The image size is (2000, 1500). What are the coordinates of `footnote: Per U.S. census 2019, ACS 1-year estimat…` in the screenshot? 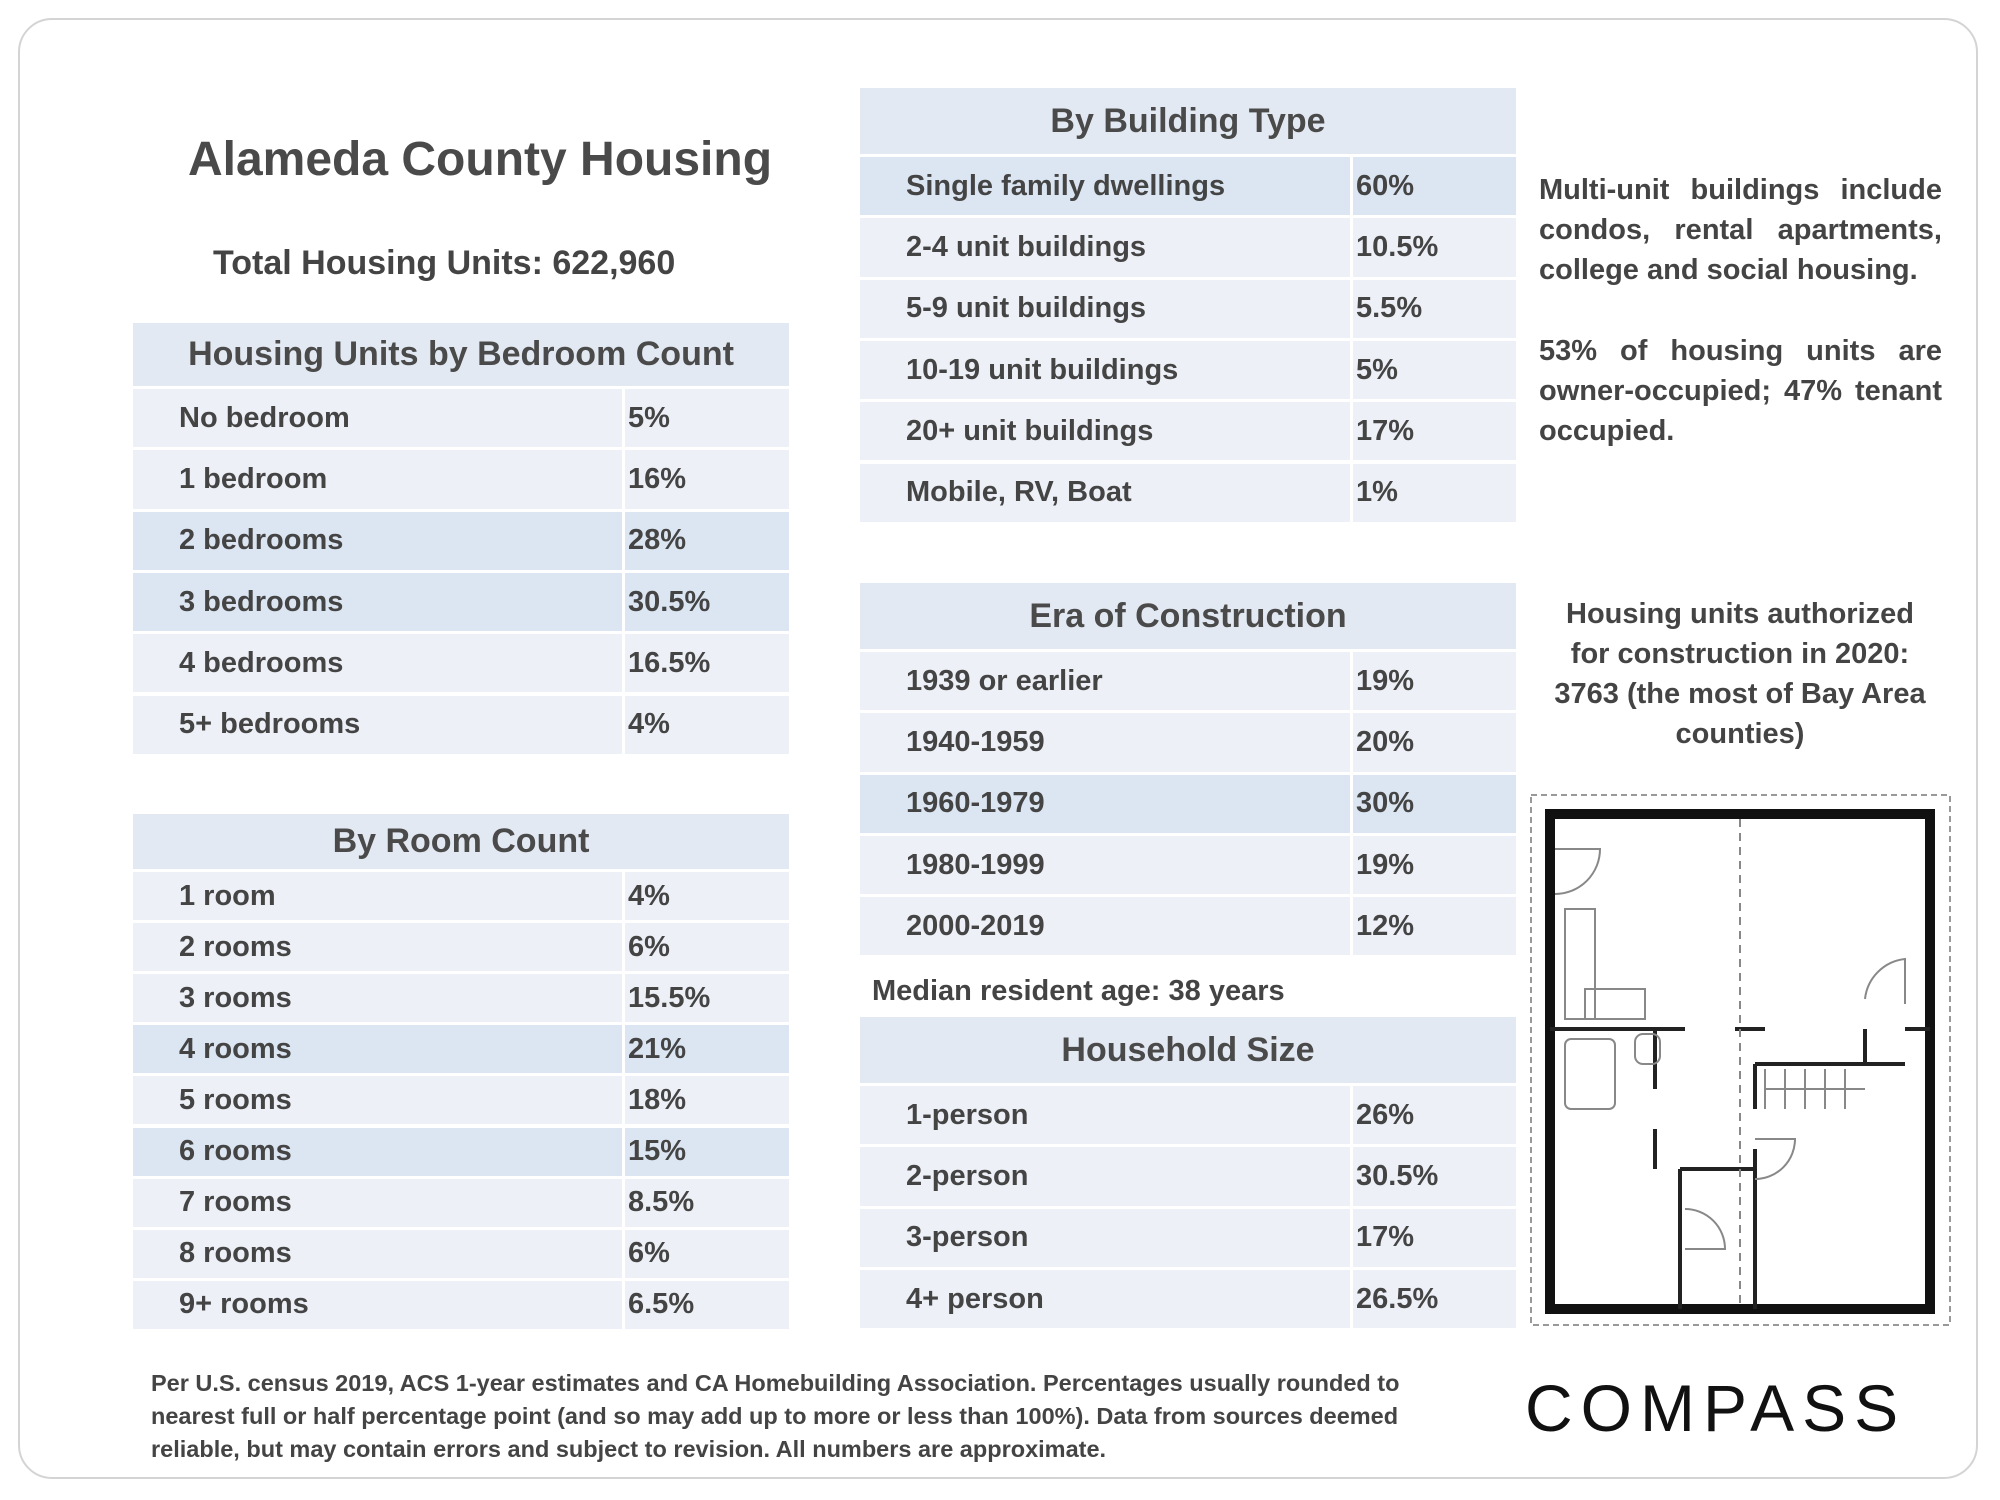 It's located at (775, 1416).